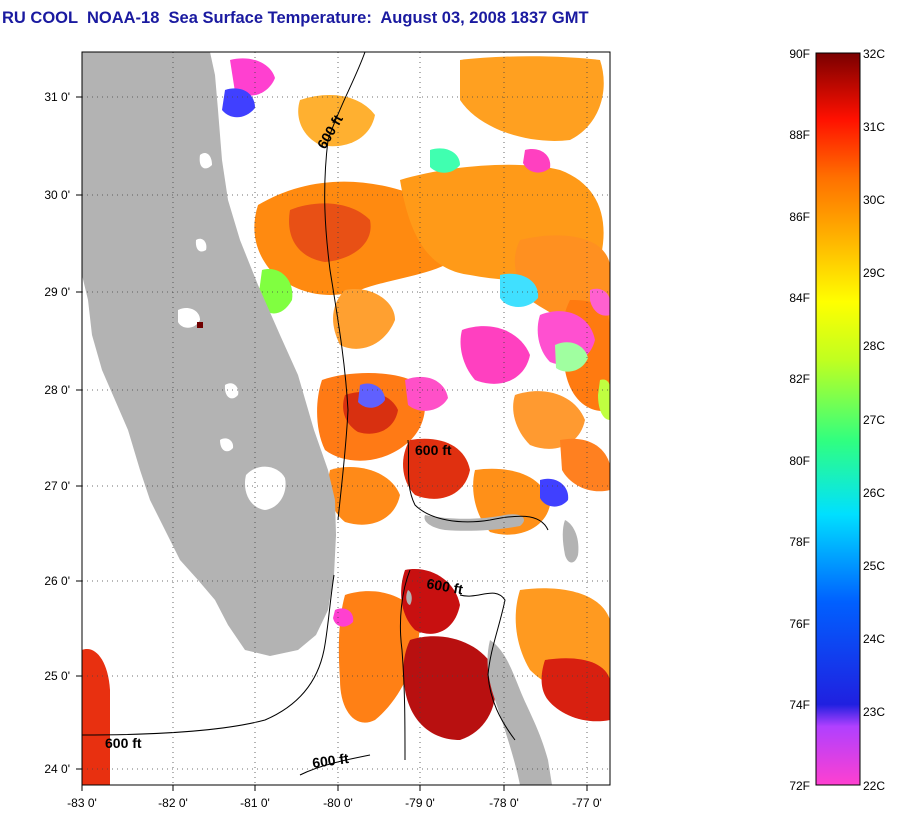 The width and height of the screenshot is (897, 817). Describe the element at coordinates (57, 97) in the screenshot. I see `lat-tick-label: 31 0'` at that location.